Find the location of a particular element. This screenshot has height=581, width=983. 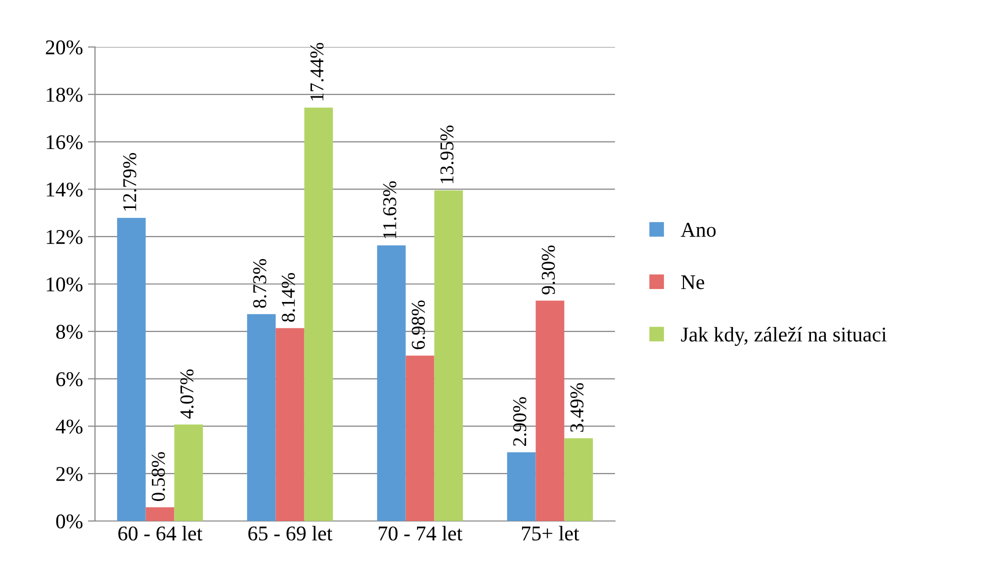

legend-label: Ano is located at coordinates (698, 229).